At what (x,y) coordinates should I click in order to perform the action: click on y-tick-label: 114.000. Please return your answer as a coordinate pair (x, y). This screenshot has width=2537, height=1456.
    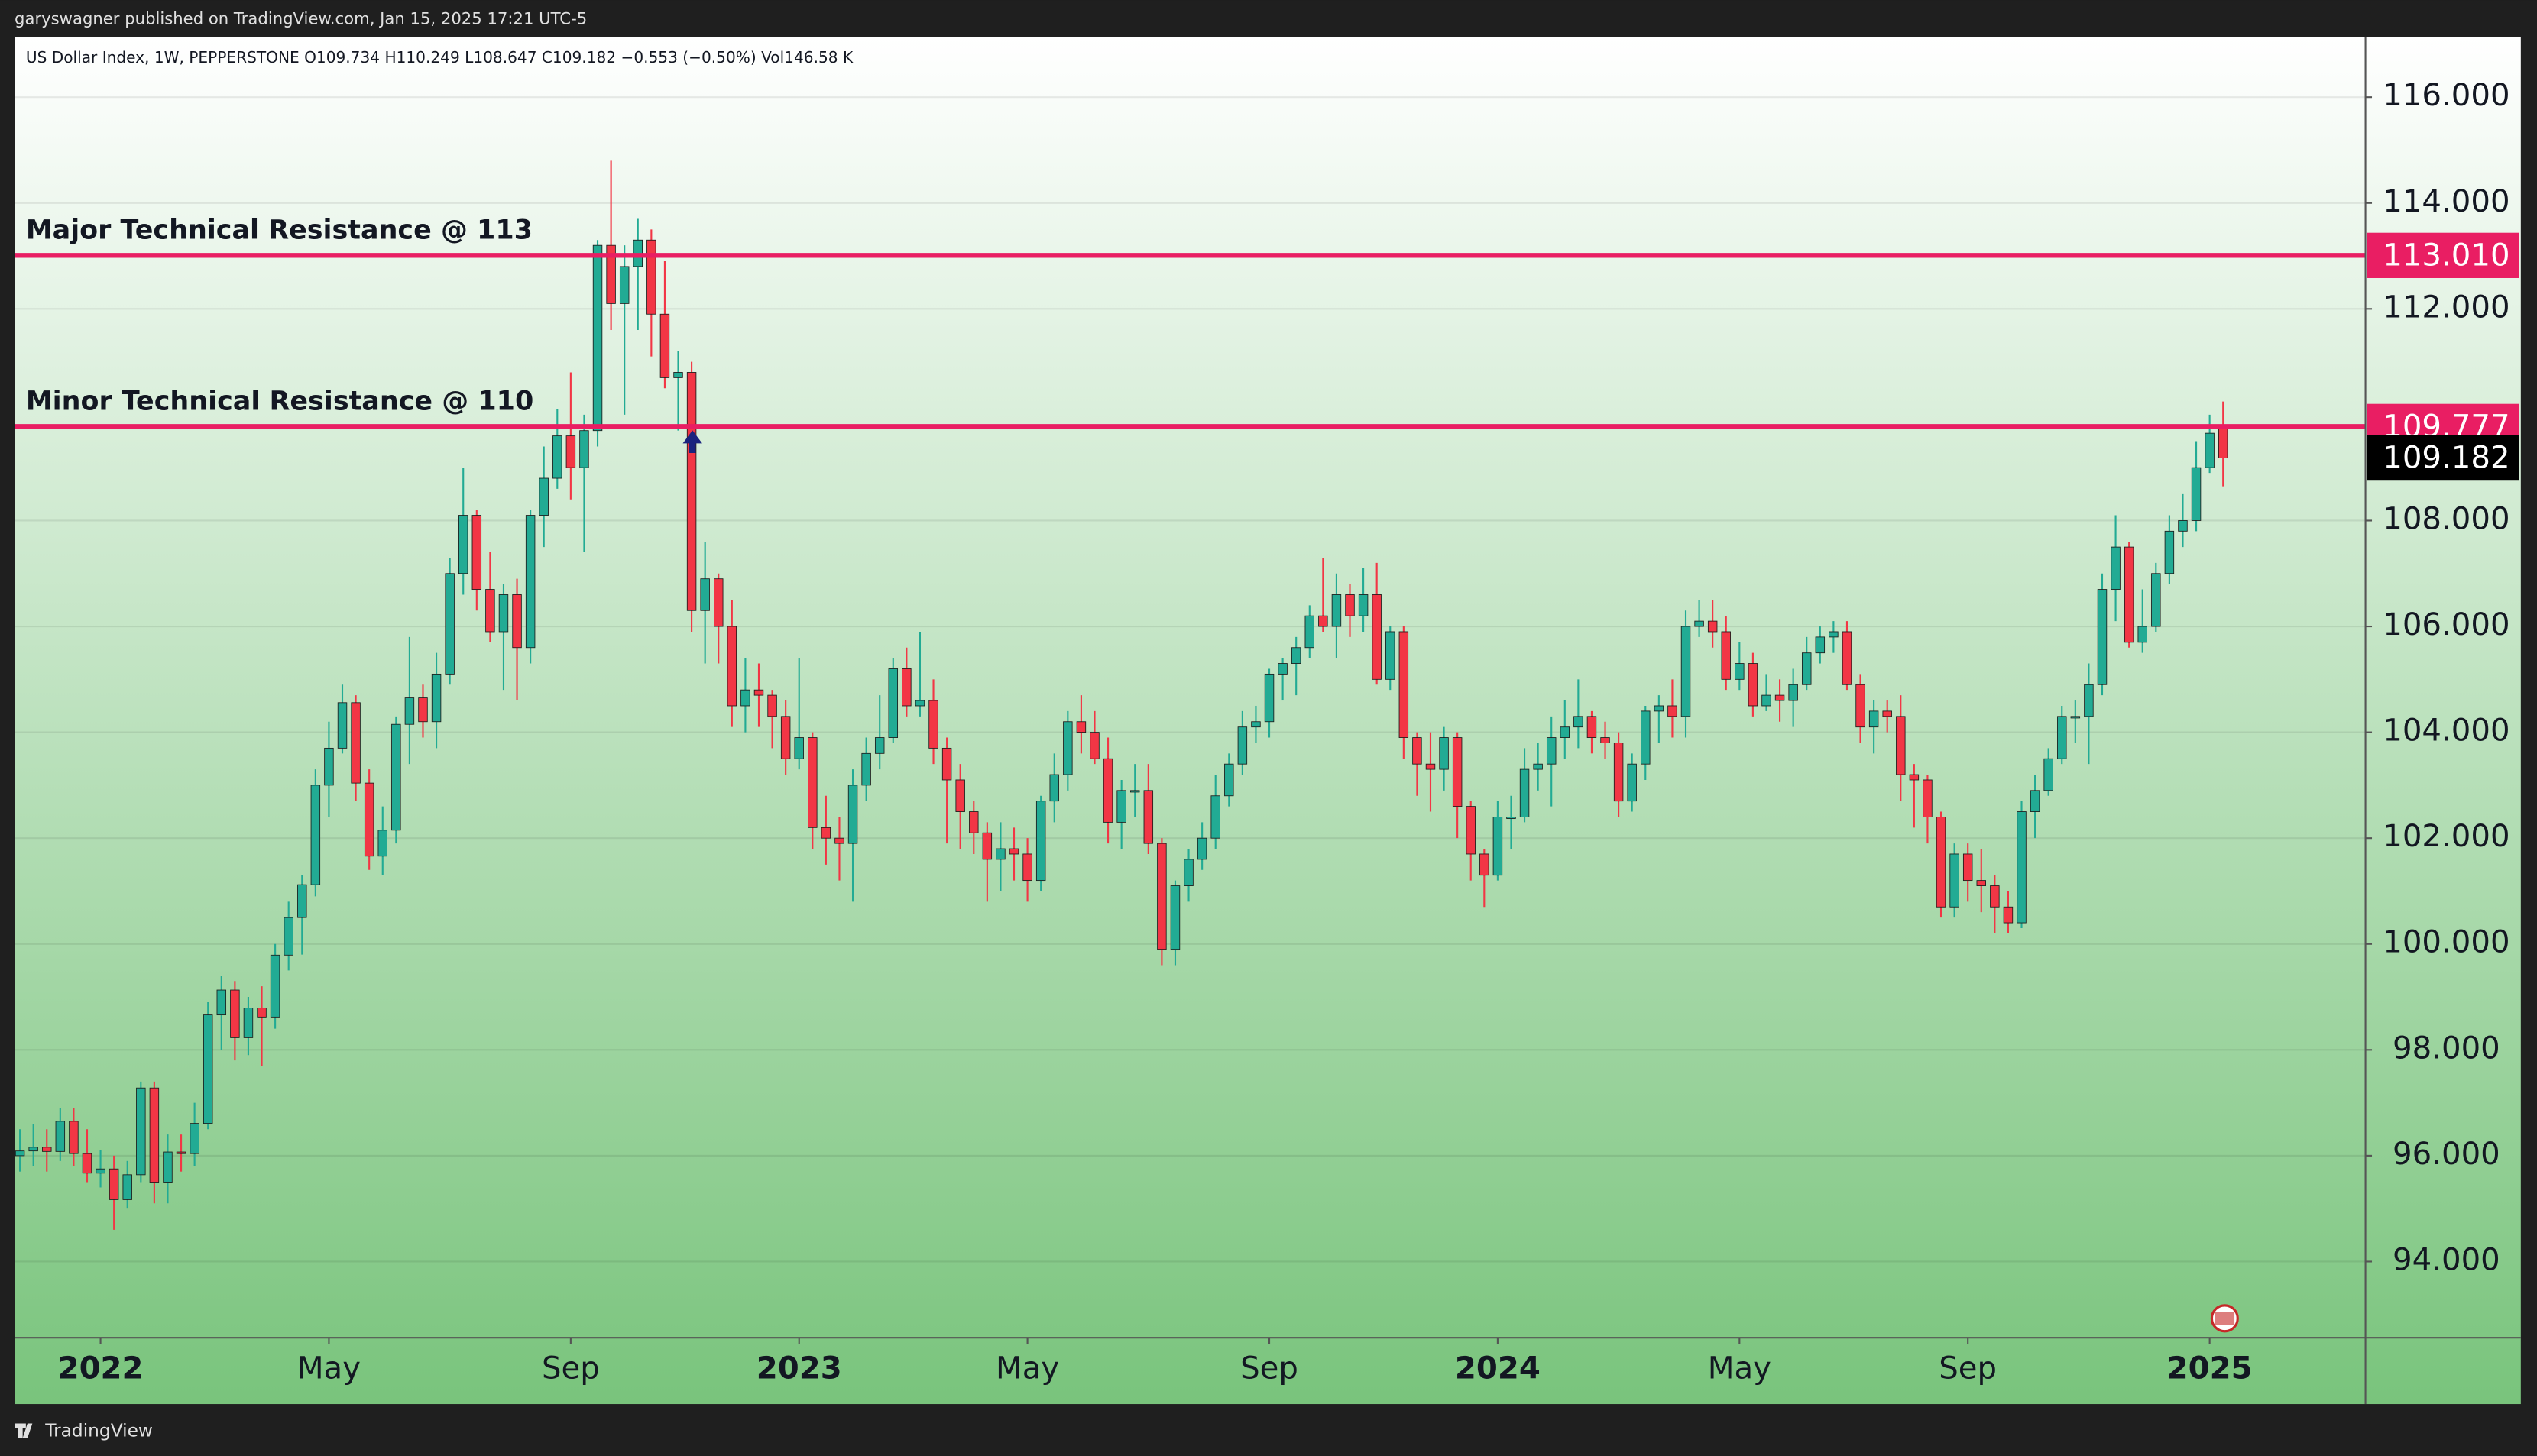
    Looking at the image, I should click on (2446, 202).